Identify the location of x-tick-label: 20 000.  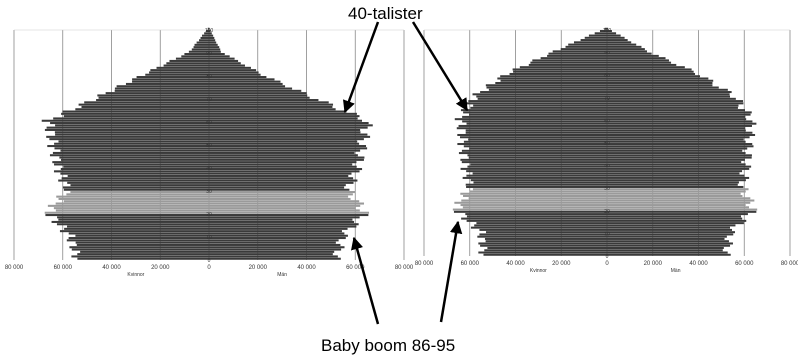
(561, 264).